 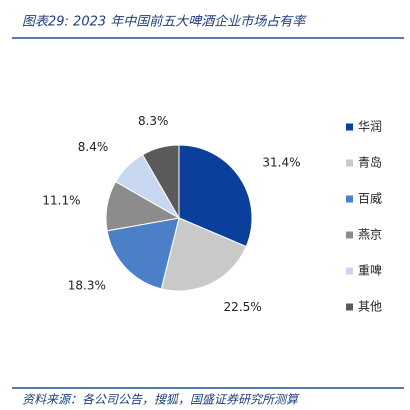 I want to click on data-label: 31.4%, so click(x=281, y=162).